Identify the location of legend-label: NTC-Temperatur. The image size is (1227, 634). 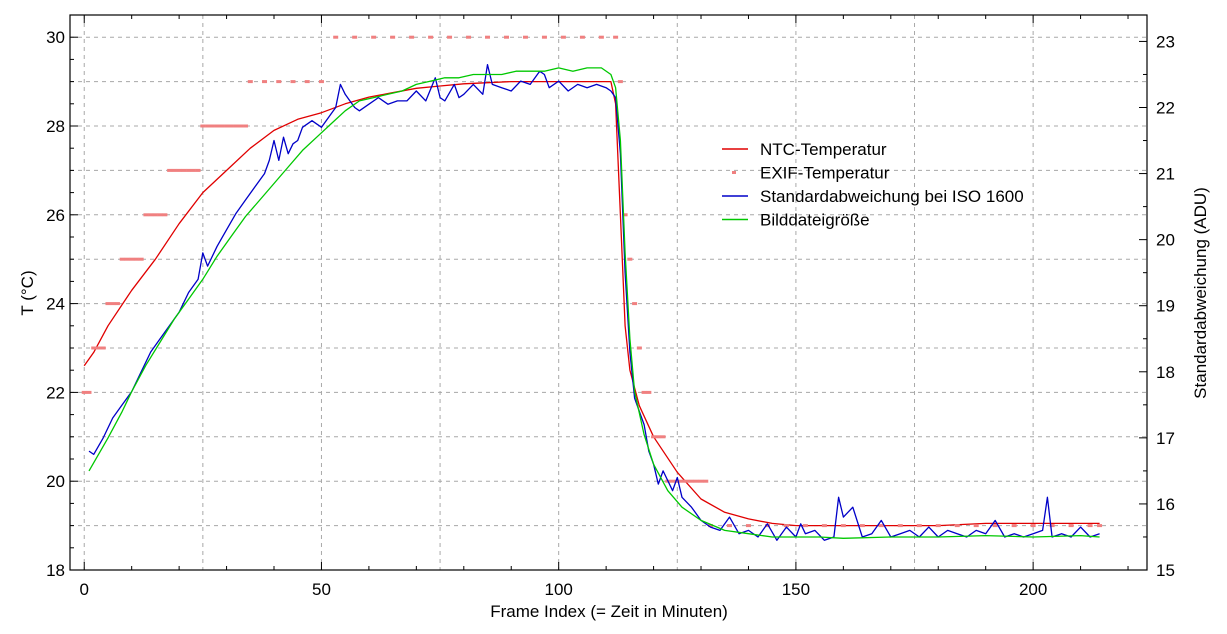
(823, 149).